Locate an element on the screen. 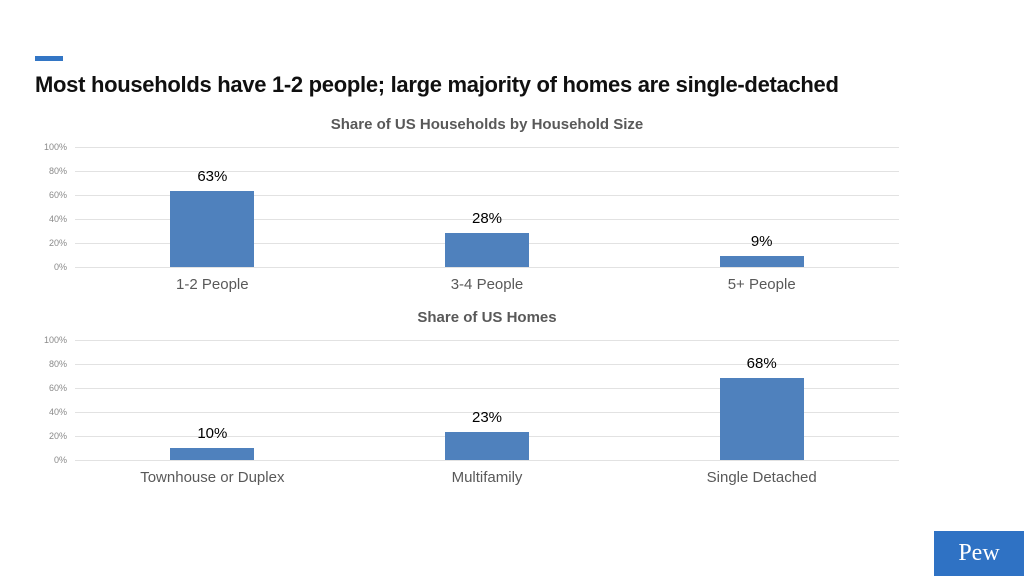  pew-logo-text: Pew is located at coordinates (979, 553).